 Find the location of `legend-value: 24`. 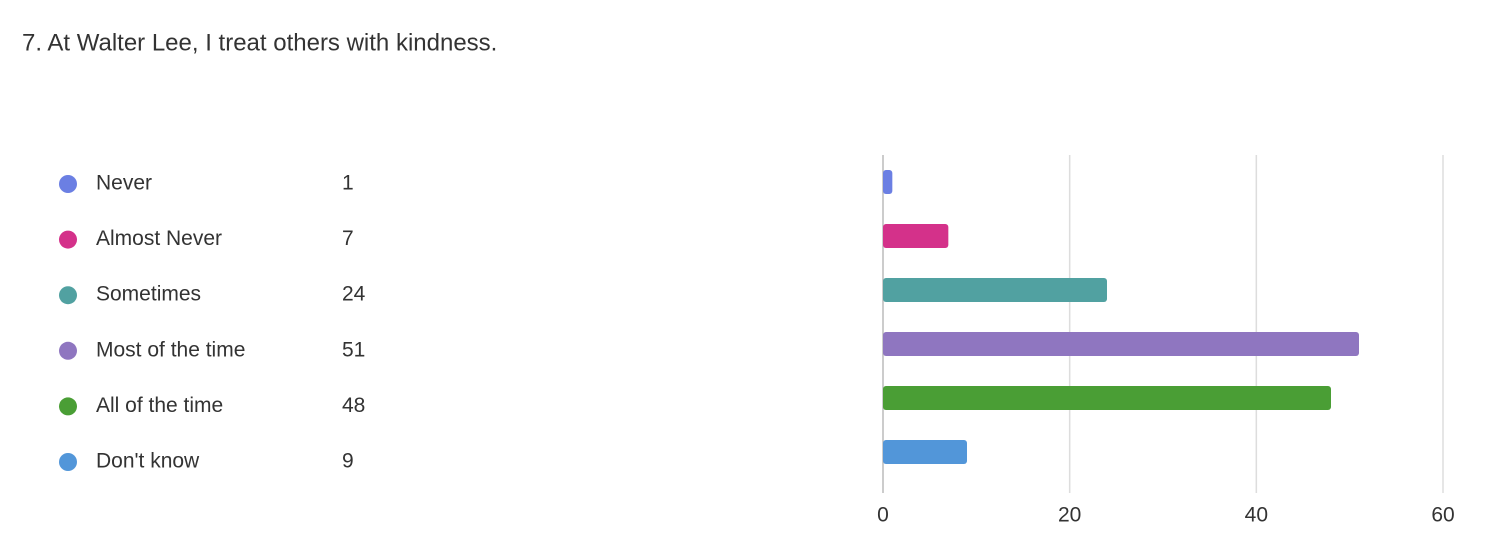

legend-value: 24 is located at coordinates (354, 294).